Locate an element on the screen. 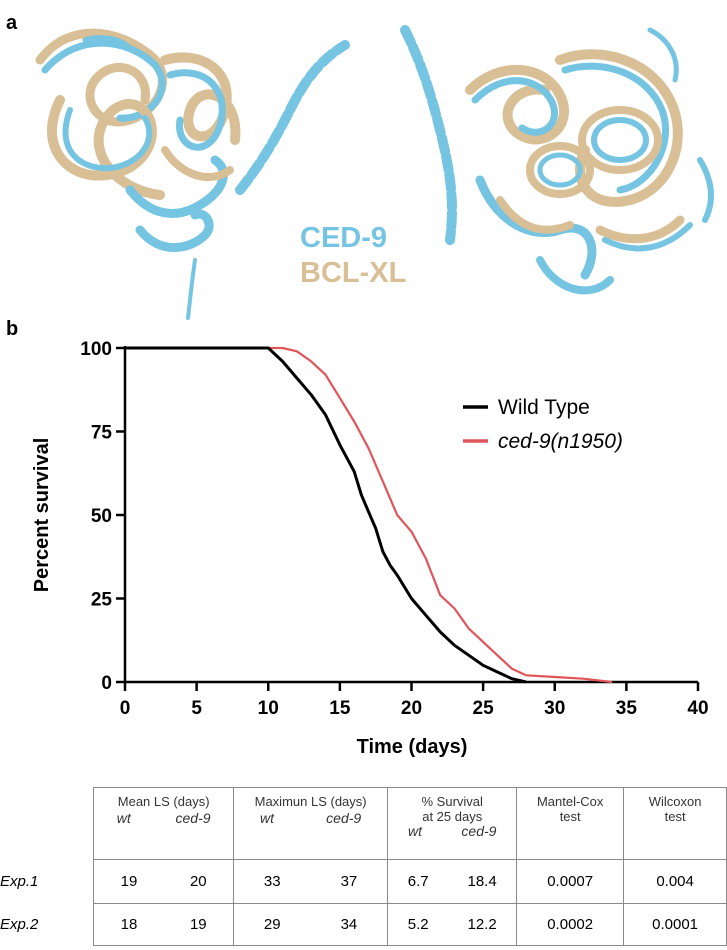 This screenshot has height=950, width=727. right-structure-overlay is located at coordinates (557, 160).